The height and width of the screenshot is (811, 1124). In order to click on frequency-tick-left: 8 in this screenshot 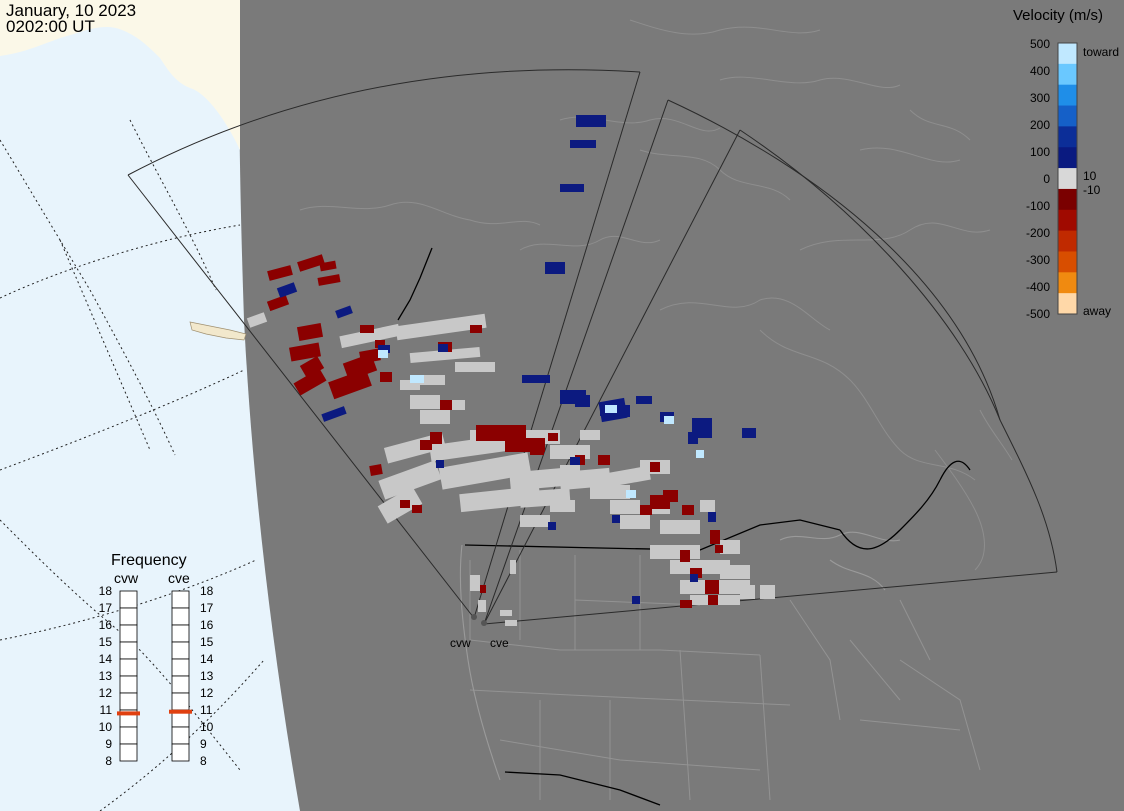, I will do `click(108, 761)`.